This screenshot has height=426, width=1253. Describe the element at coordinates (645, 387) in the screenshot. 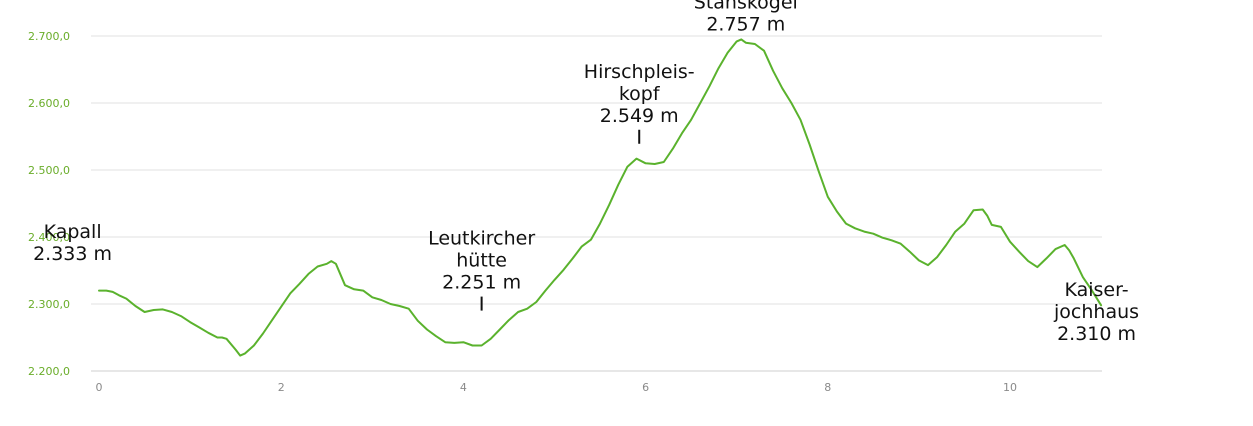

I see `x-tick-label: 6` at that location.